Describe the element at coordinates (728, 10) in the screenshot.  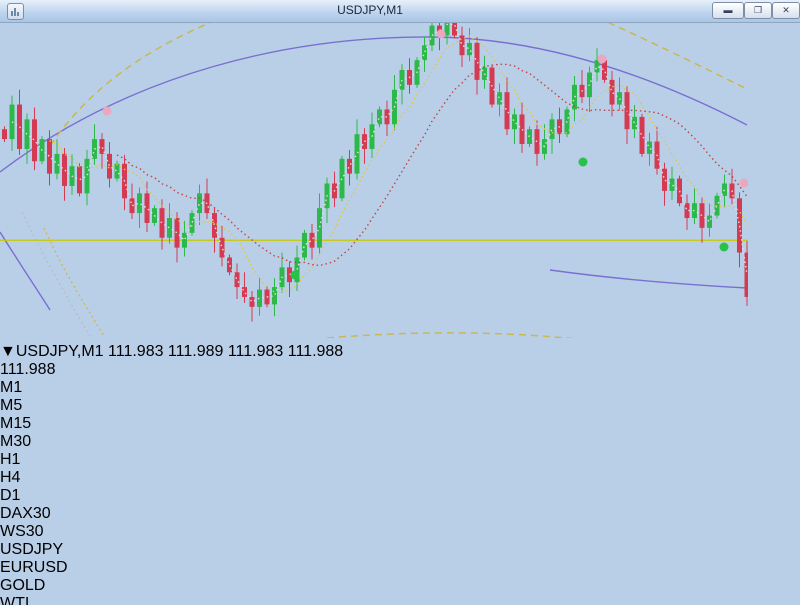
I see `minimize-button: ▬` at that location.